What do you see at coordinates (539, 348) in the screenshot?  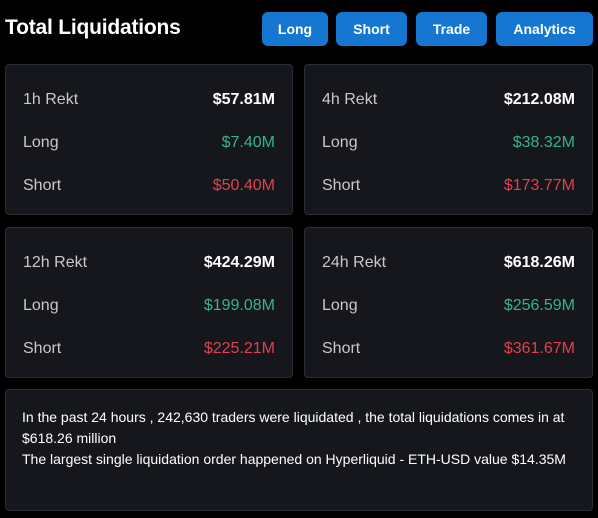 I see `short-value: $361.67M` at bounding box center [539, 348].